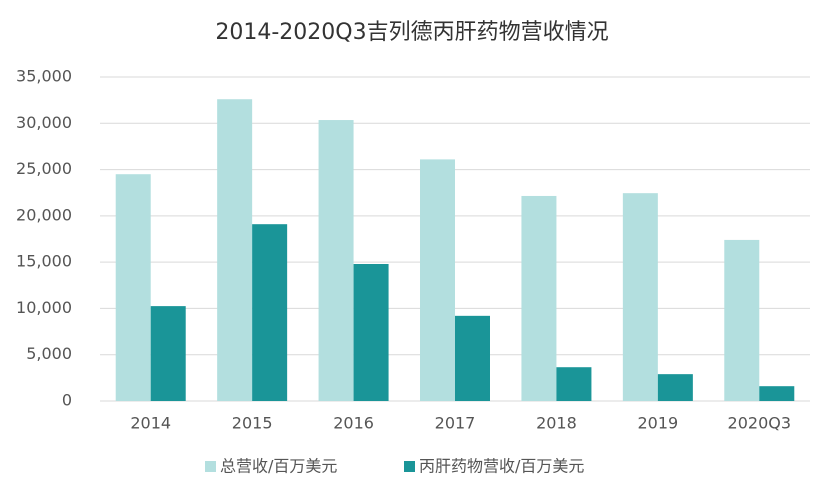 The image size is (825, 490). Describe the element at coordinates (44, 122) in the screenshot. I see `y-tick-label: 30,000` at that location.